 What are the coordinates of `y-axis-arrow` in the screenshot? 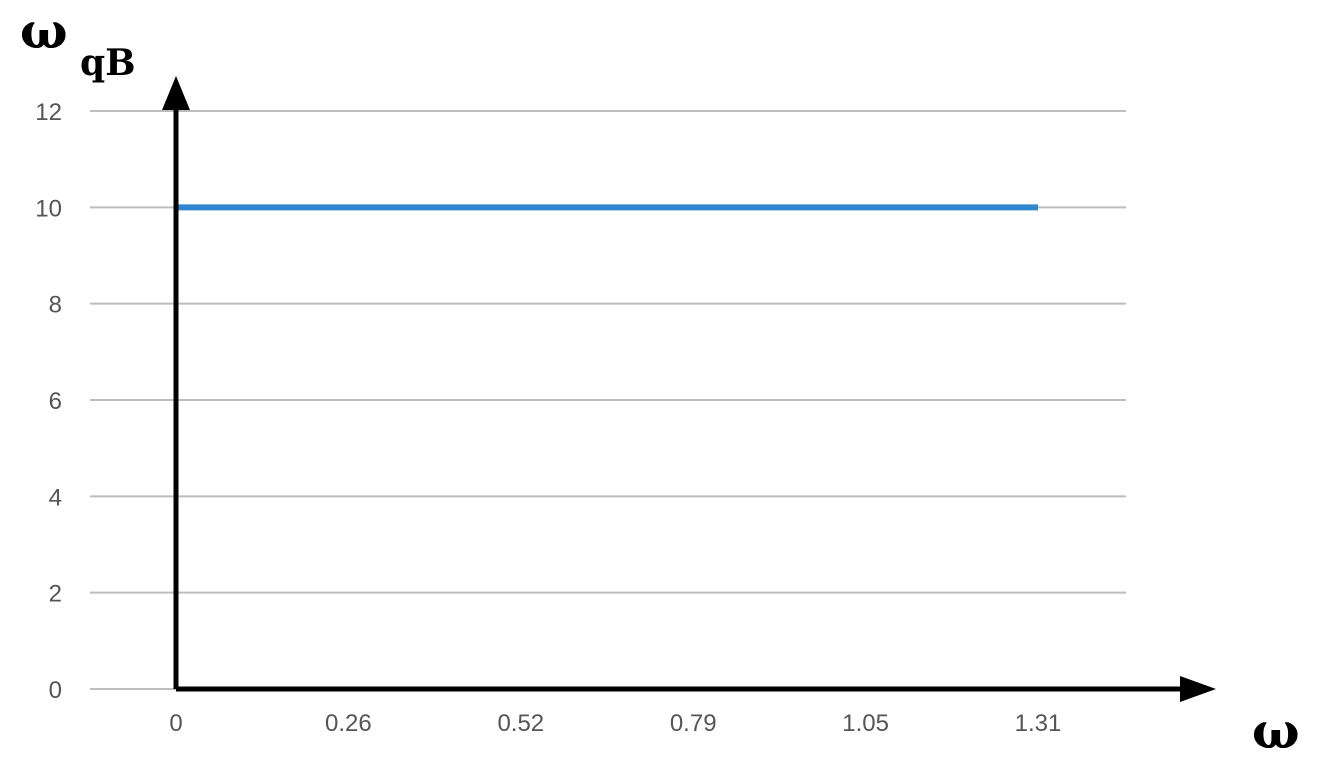 It's located at (176, 93).